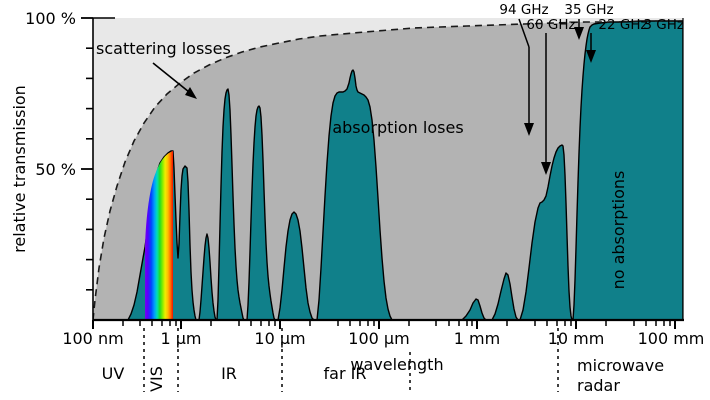  I want to click on x-tick-label-1mm: 1 mm, so click(477, 338).